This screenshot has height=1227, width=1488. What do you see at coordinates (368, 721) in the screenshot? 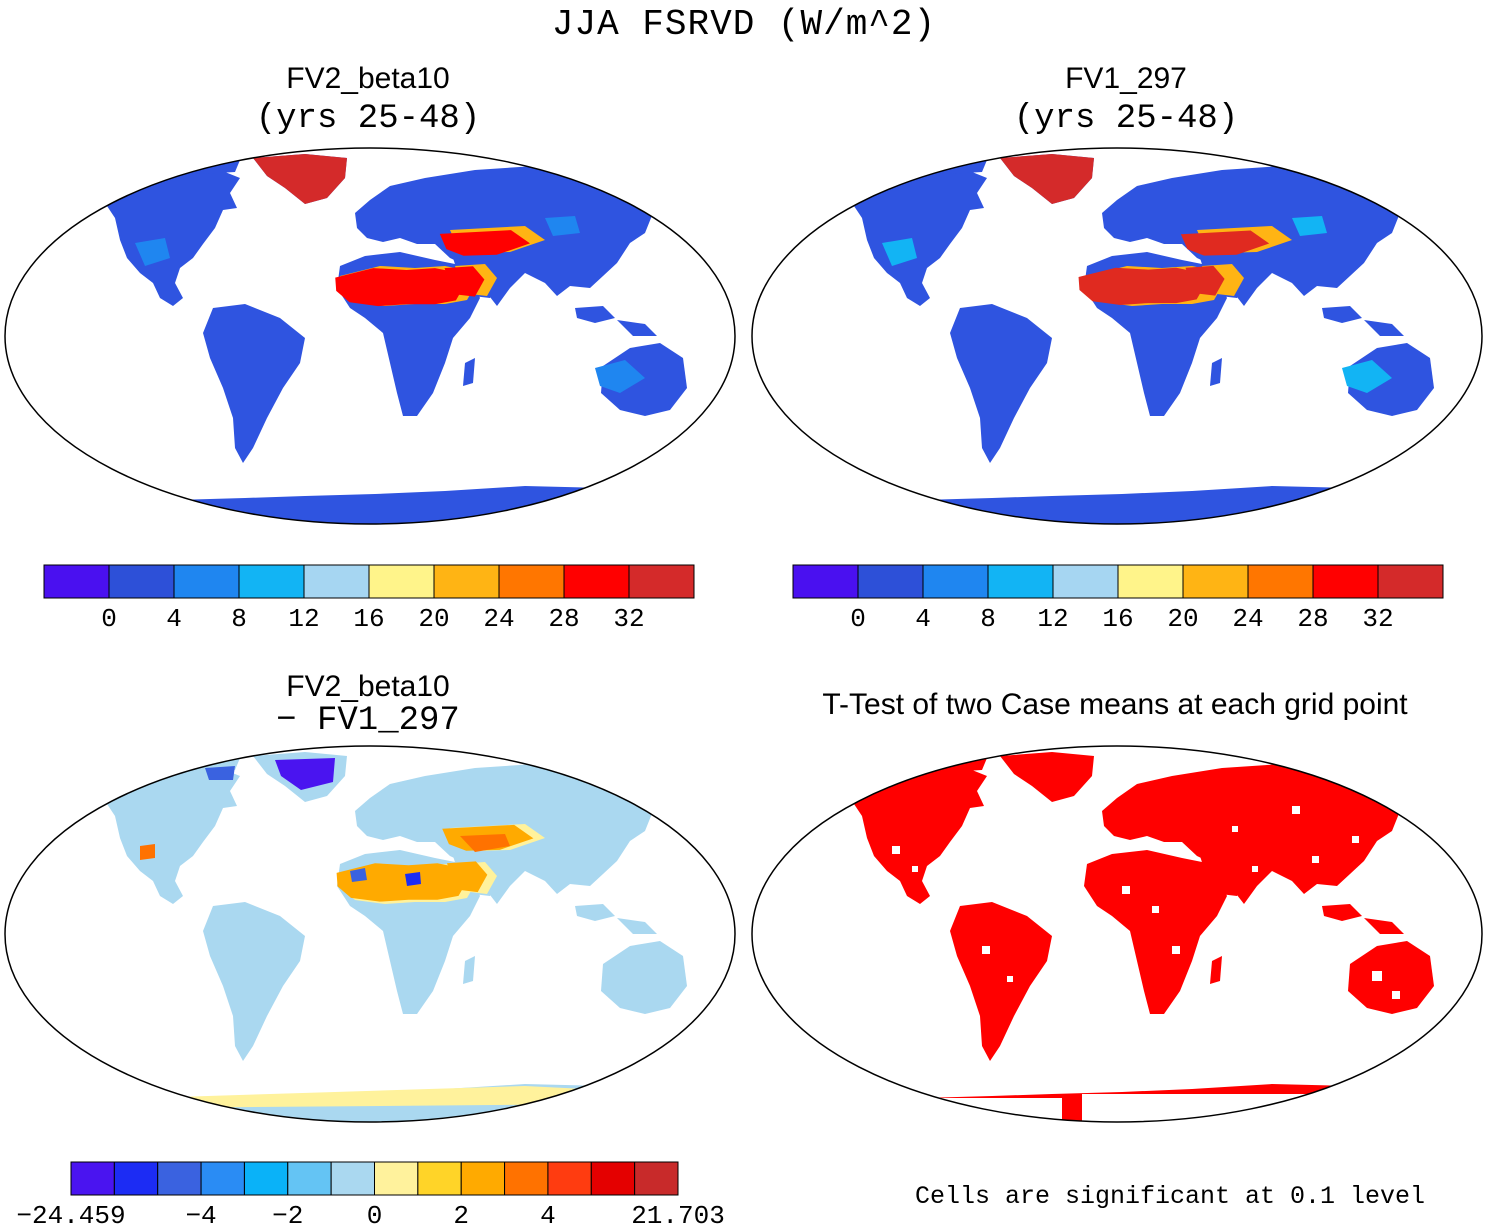
I see `panel-3-subtitle: − FV1_297` at bounding box center [368, 721].